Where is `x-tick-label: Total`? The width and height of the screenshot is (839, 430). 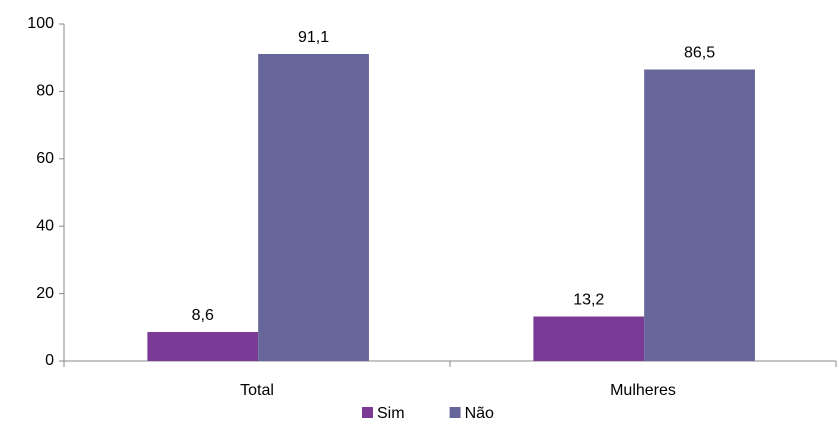 x-tick-label: Total is located at coordinates (257, 390).